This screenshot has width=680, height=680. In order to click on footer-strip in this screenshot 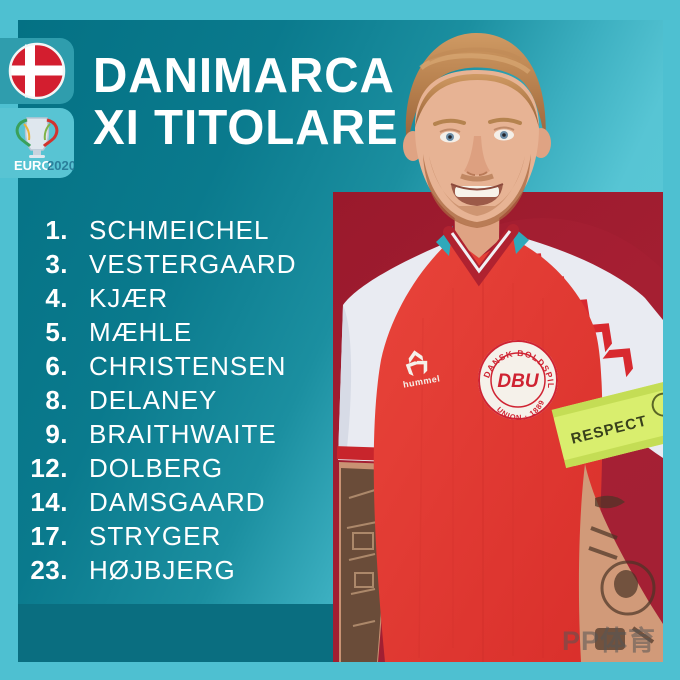, I will do `click(175, 633)`.